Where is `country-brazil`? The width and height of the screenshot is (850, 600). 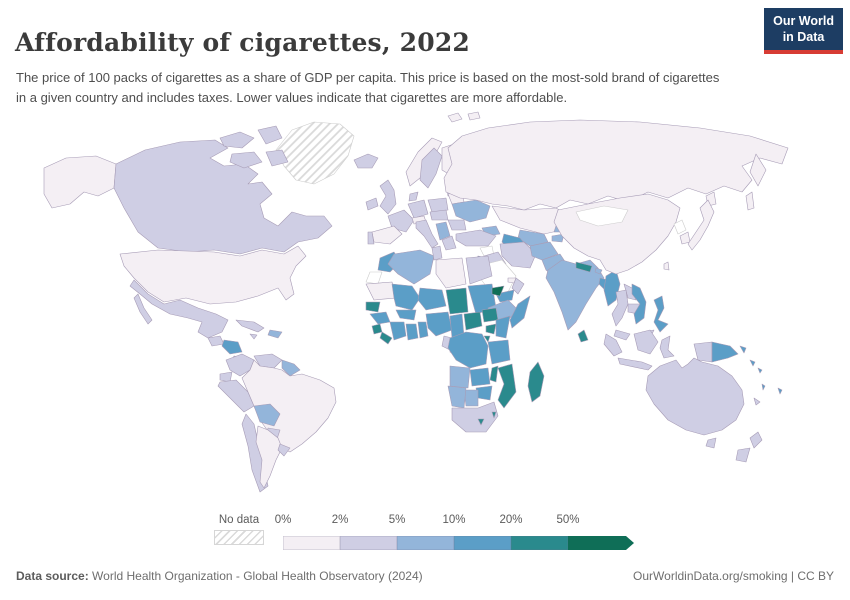 country-brazil is located at coordinates (289, 406).